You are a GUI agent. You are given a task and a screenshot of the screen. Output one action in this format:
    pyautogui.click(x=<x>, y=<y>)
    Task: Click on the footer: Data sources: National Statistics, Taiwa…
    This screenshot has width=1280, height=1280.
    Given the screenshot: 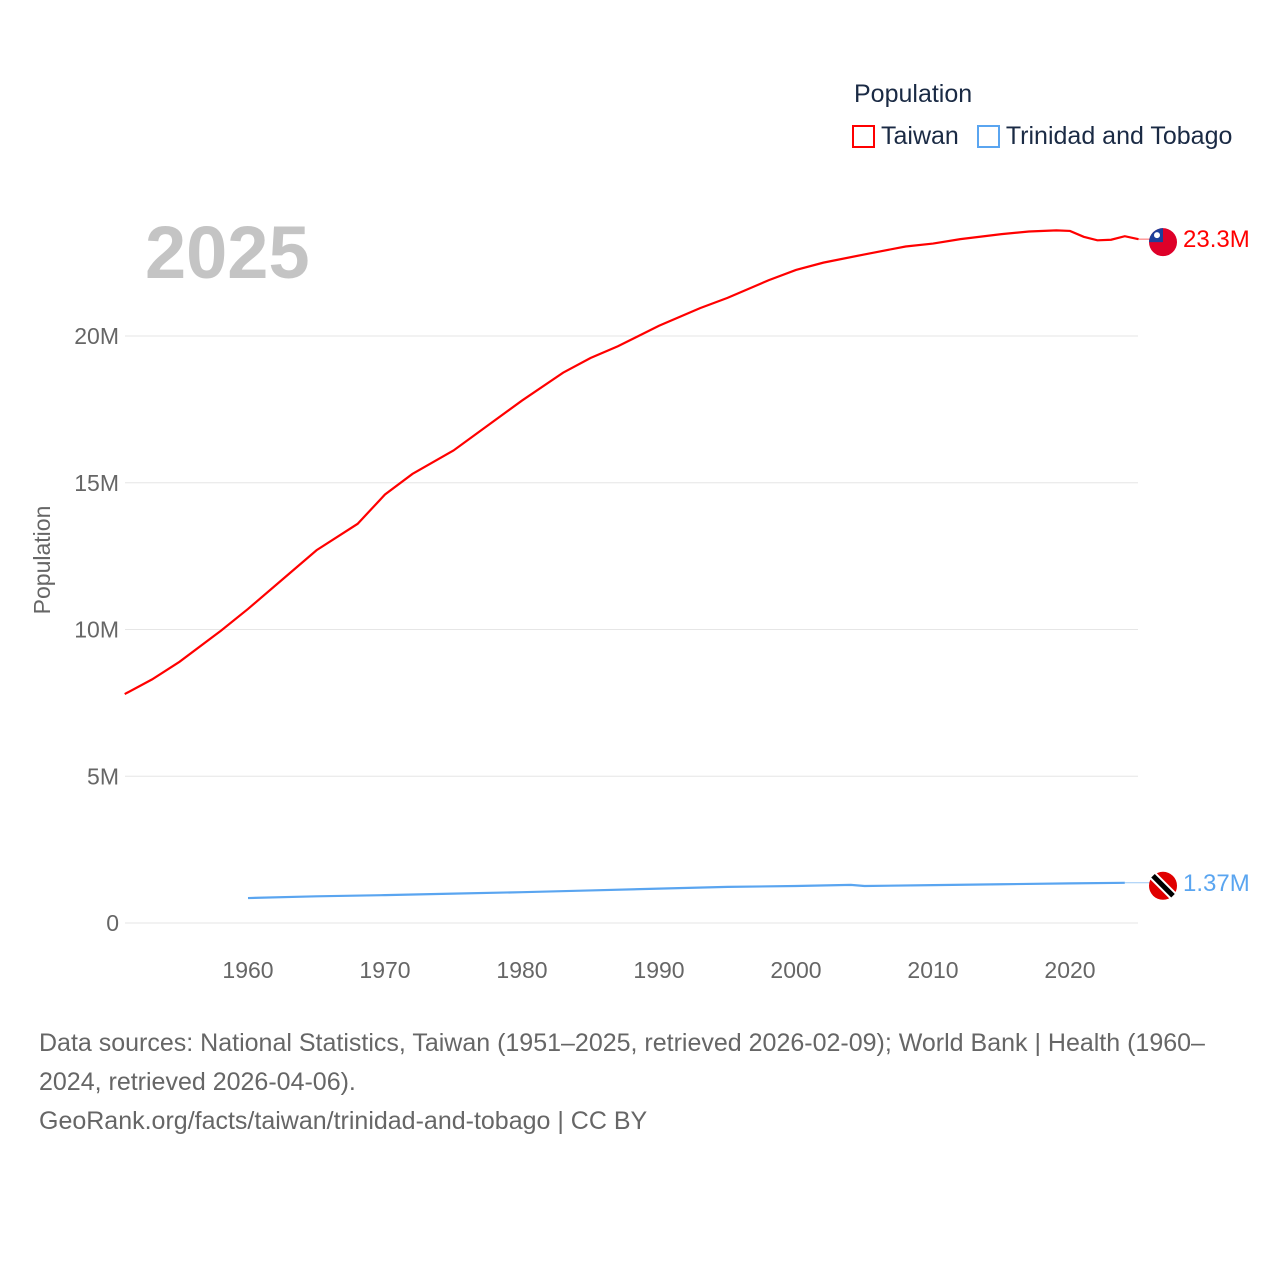 What is the action you would take?
    pyautogui.click(x=644, y=1082)
    